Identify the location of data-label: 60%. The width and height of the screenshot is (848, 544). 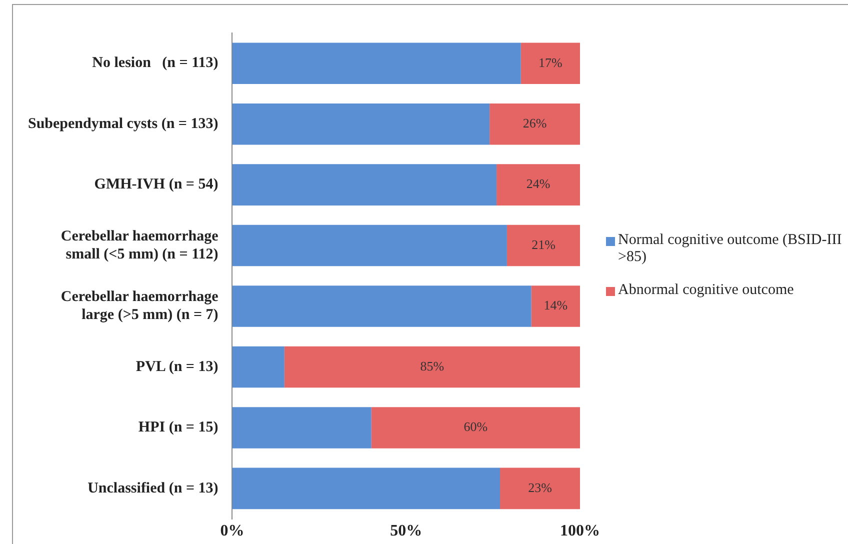
(476, 426).